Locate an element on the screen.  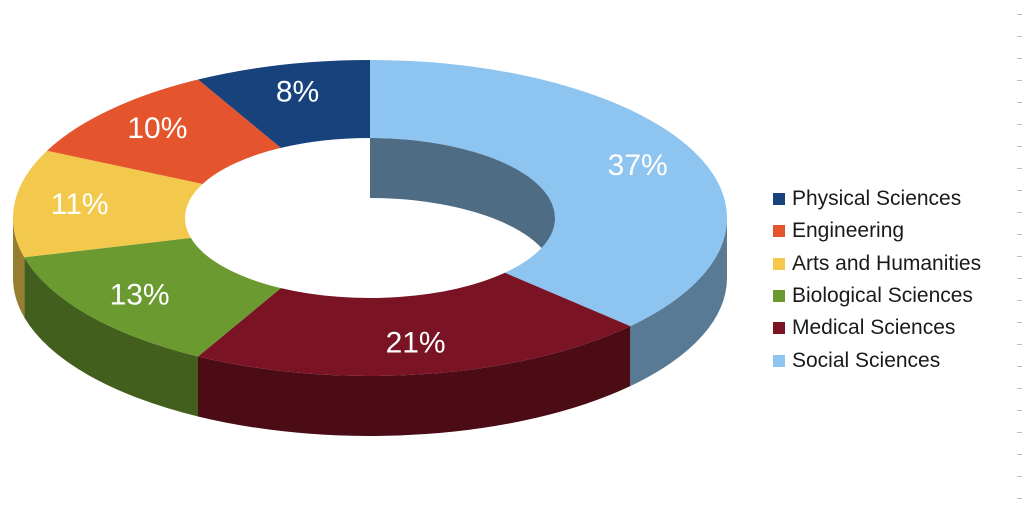
legend-label: Physical Sciences is located at coordinates (877, 199).